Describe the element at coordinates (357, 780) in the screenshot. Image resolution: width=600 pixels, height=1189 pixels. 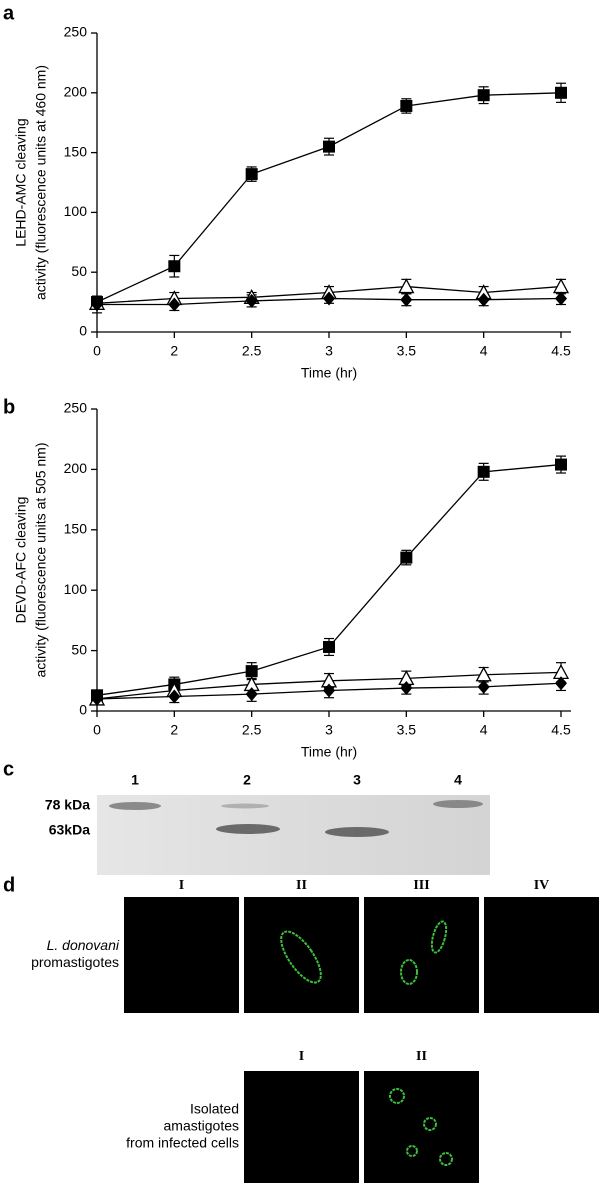
I see `lane-label: 3` at that location.